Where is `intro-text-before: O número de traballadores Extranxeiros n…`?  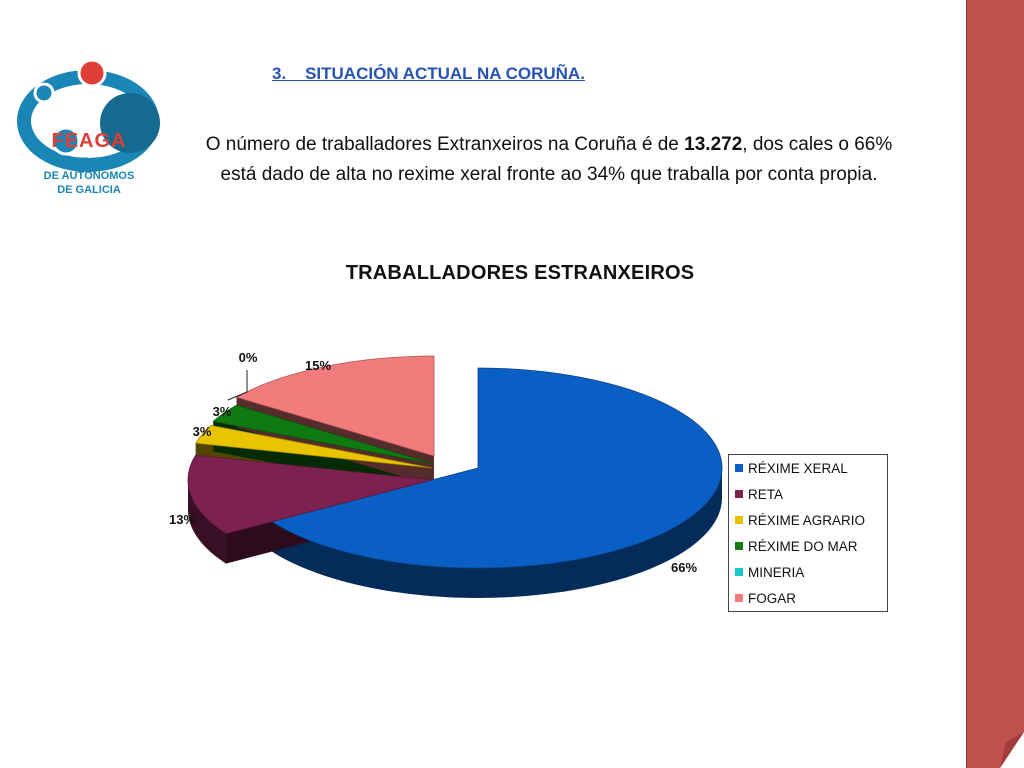 intro-text-before: O número de traballadores Extranxeiros n… is located at coordinates (445, 144).